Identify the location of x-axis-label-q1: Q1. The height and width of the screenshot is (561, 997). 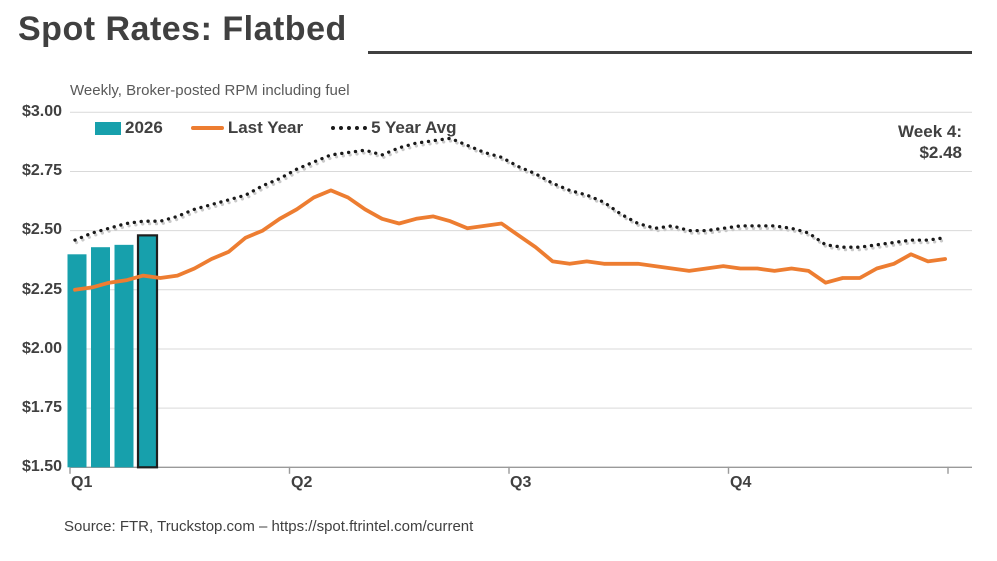
(82, 482).